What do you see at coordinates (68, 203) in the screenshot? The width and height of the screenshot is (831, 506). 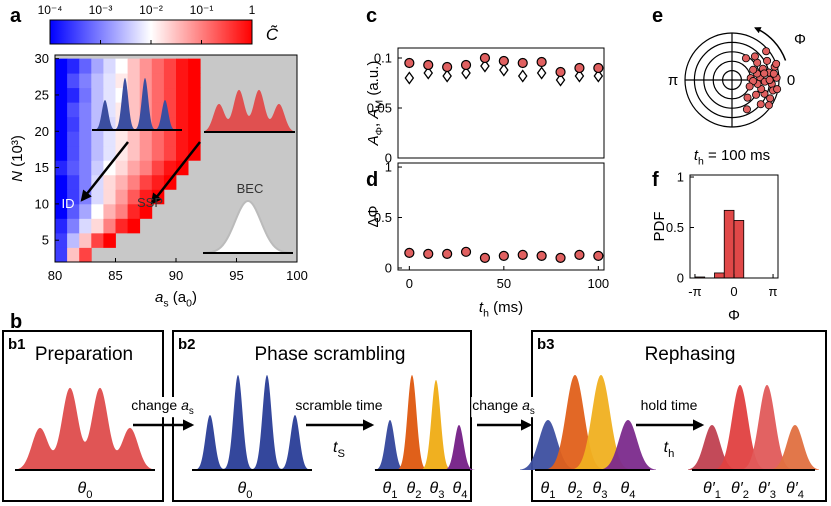 I see `annotation: ID` at bounding box center [68, 203].